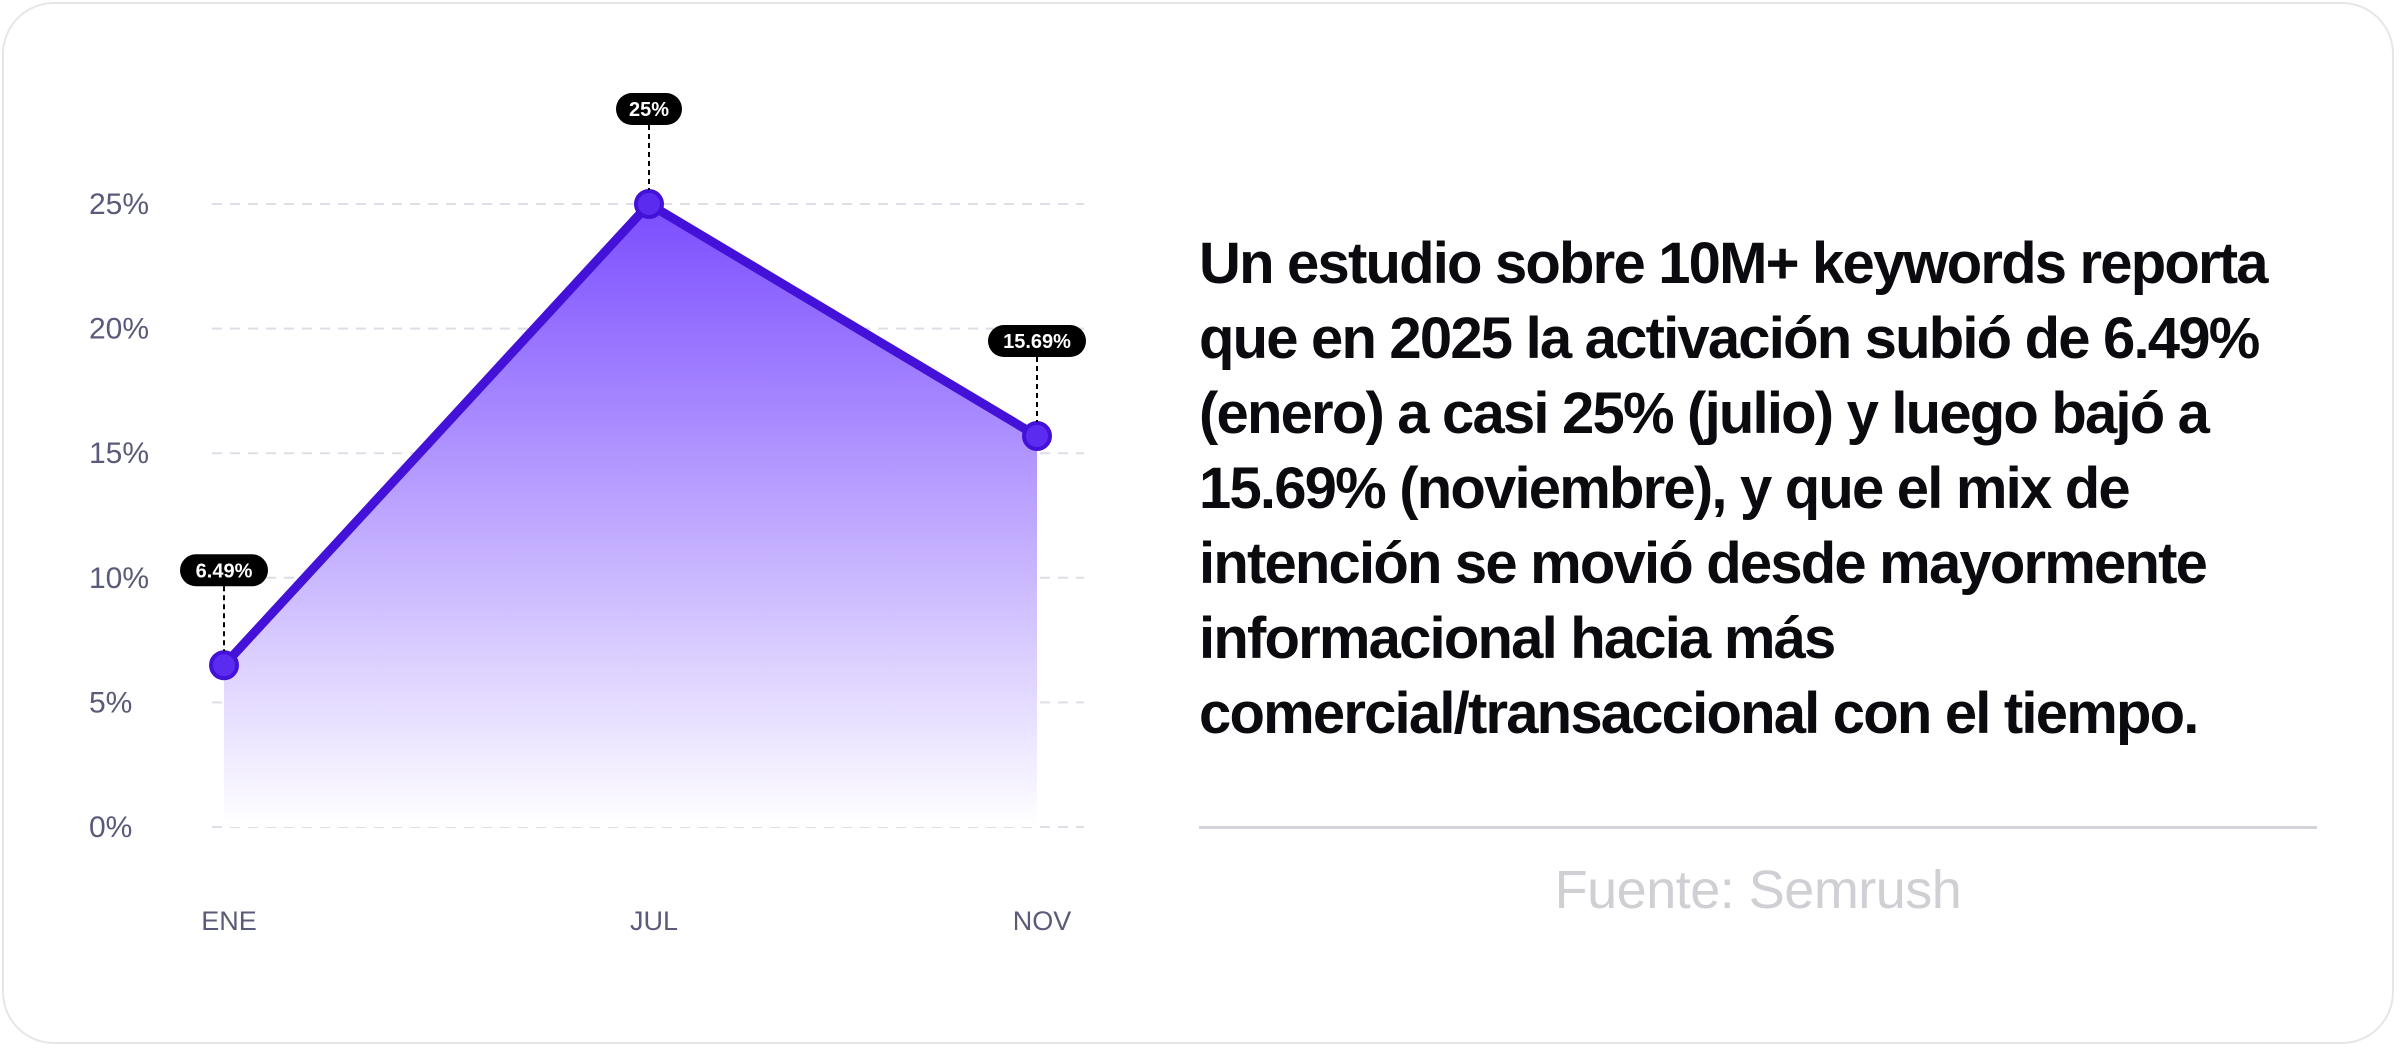  What do you see at coordinates (119, 204) in the screenshot?
I see `y-tick-label: 25%` at bounding box center [119, 204].